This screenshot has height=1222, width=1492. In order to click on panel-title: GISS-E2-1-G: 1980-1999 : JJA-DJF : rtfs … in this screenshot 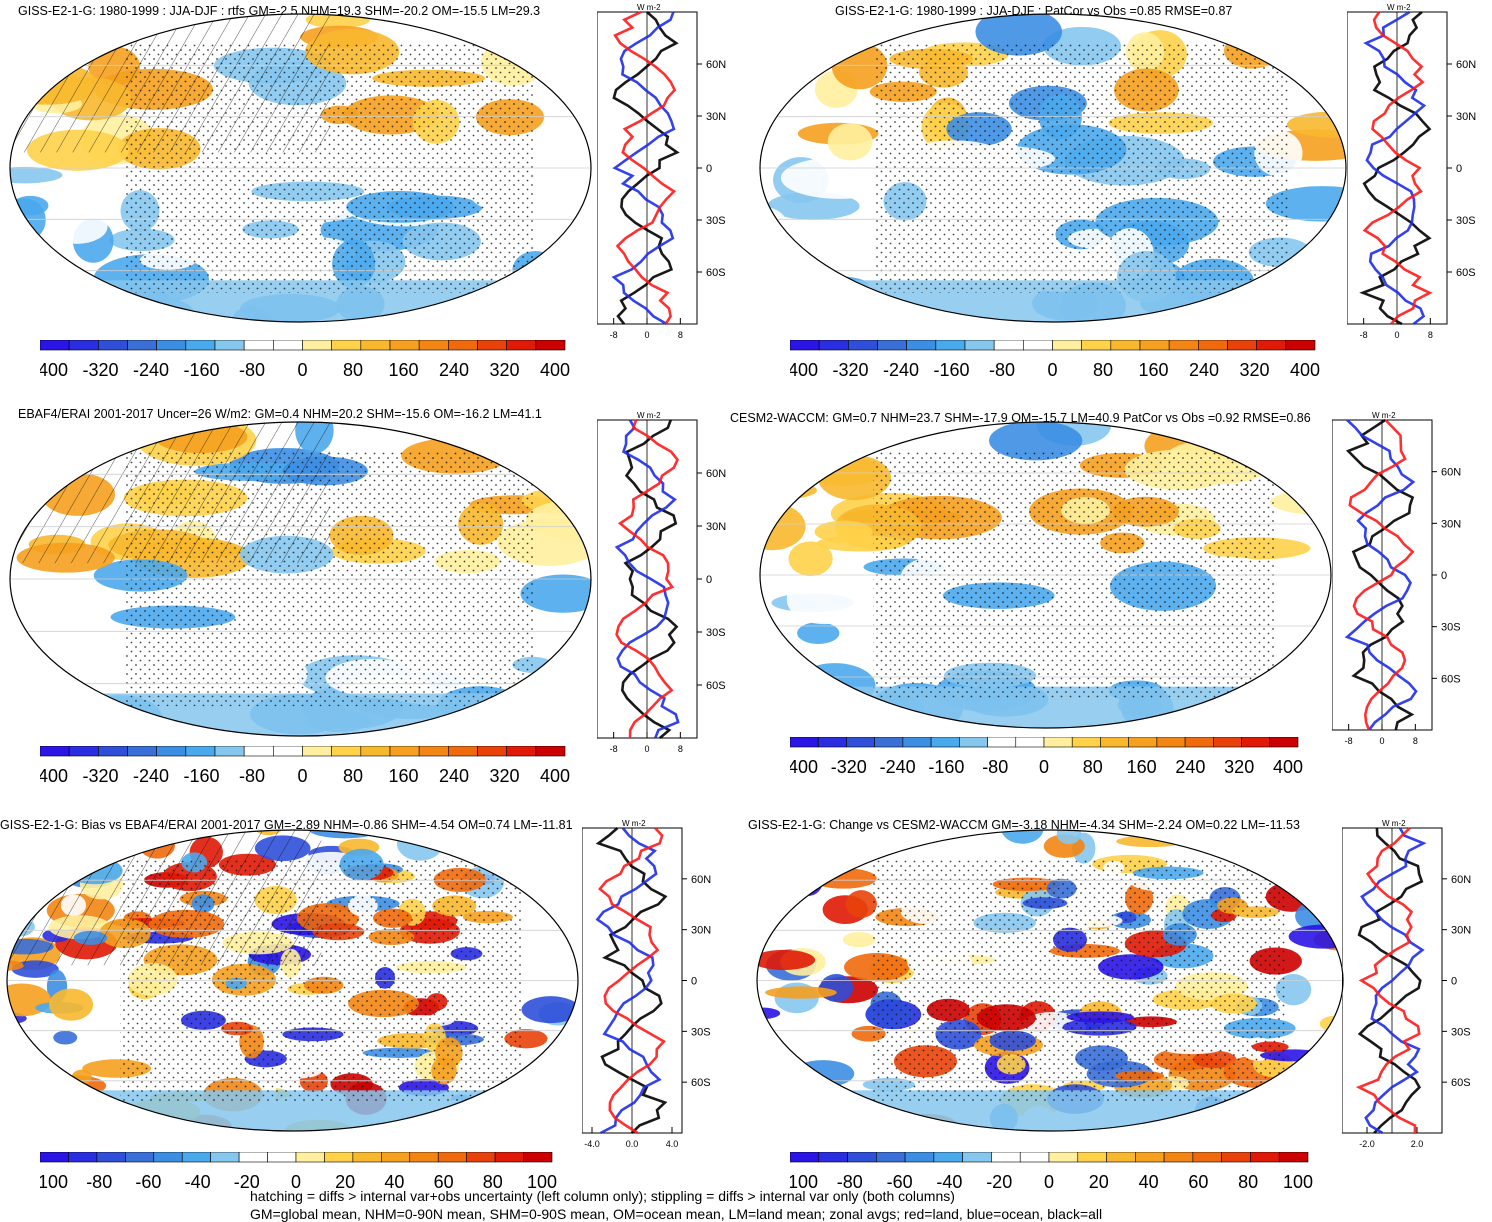, I will do `click(279, 11)`.